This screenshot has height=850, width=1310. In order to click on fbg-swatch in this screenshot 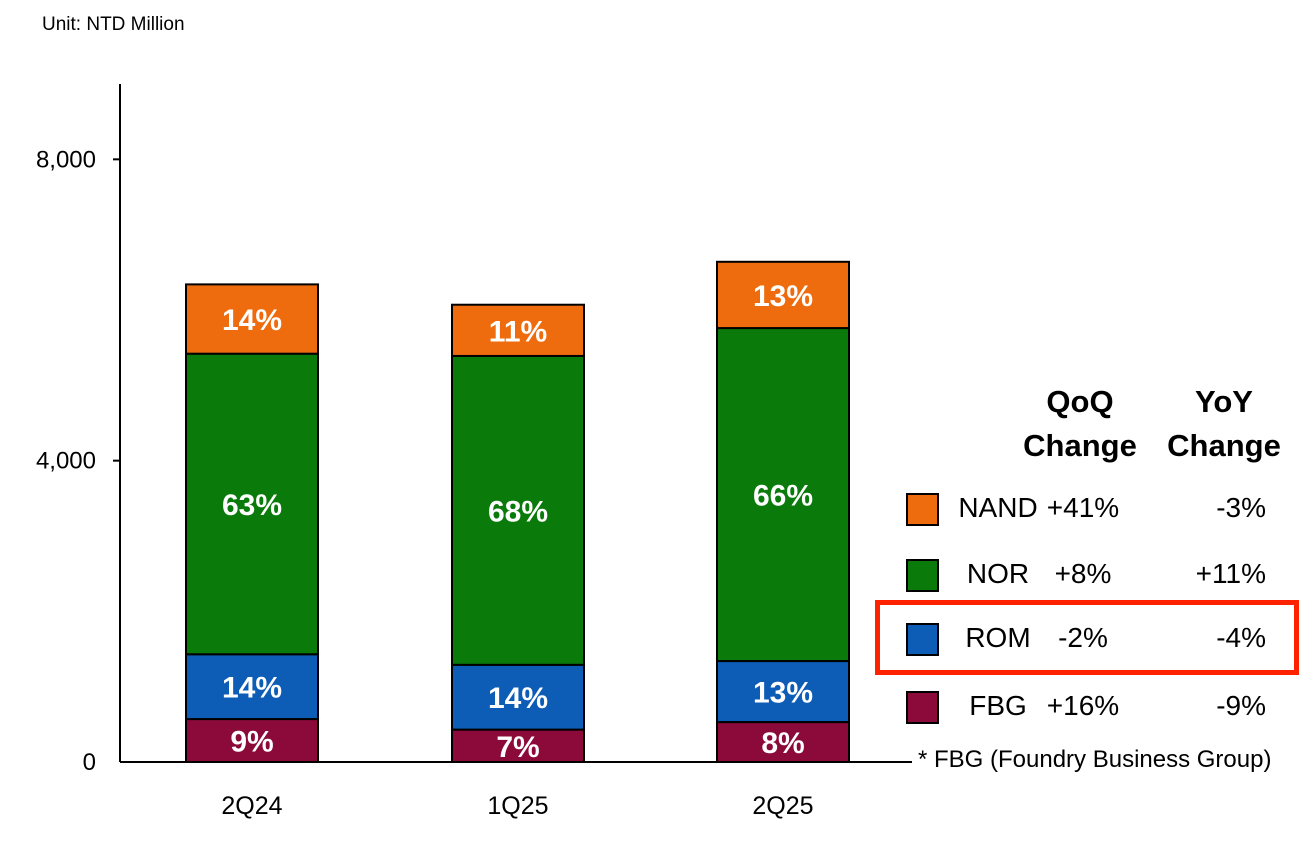, I will do `click(922, 707)`.